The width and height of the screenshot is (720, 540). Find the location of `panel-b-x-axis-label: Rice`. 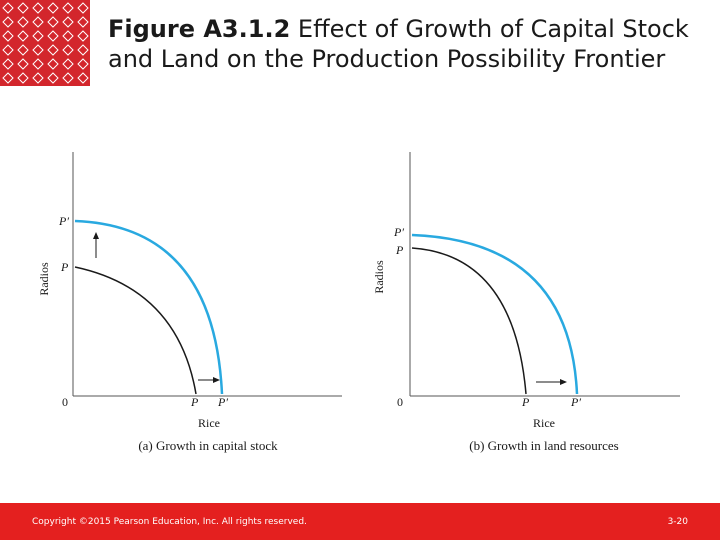

panel-b-x-axis-label: Rice is located at coordinates (544, 423).